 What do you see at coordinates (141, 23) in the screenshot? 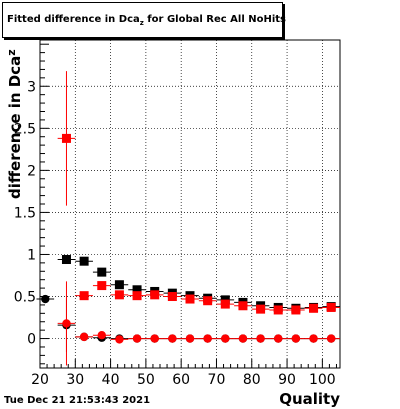
I see `title-subscript: z` at bounding box center [141, 23].